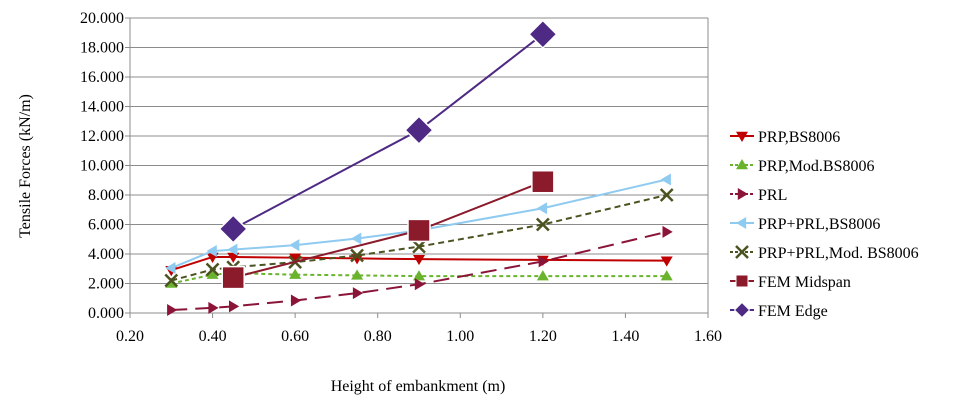 This screenshot has width=973, height=401. What do you see at coordinates (799, 137) in the screenshot?
I see `legend-label: PRP,BS8006` at bounding box center [799, 137].